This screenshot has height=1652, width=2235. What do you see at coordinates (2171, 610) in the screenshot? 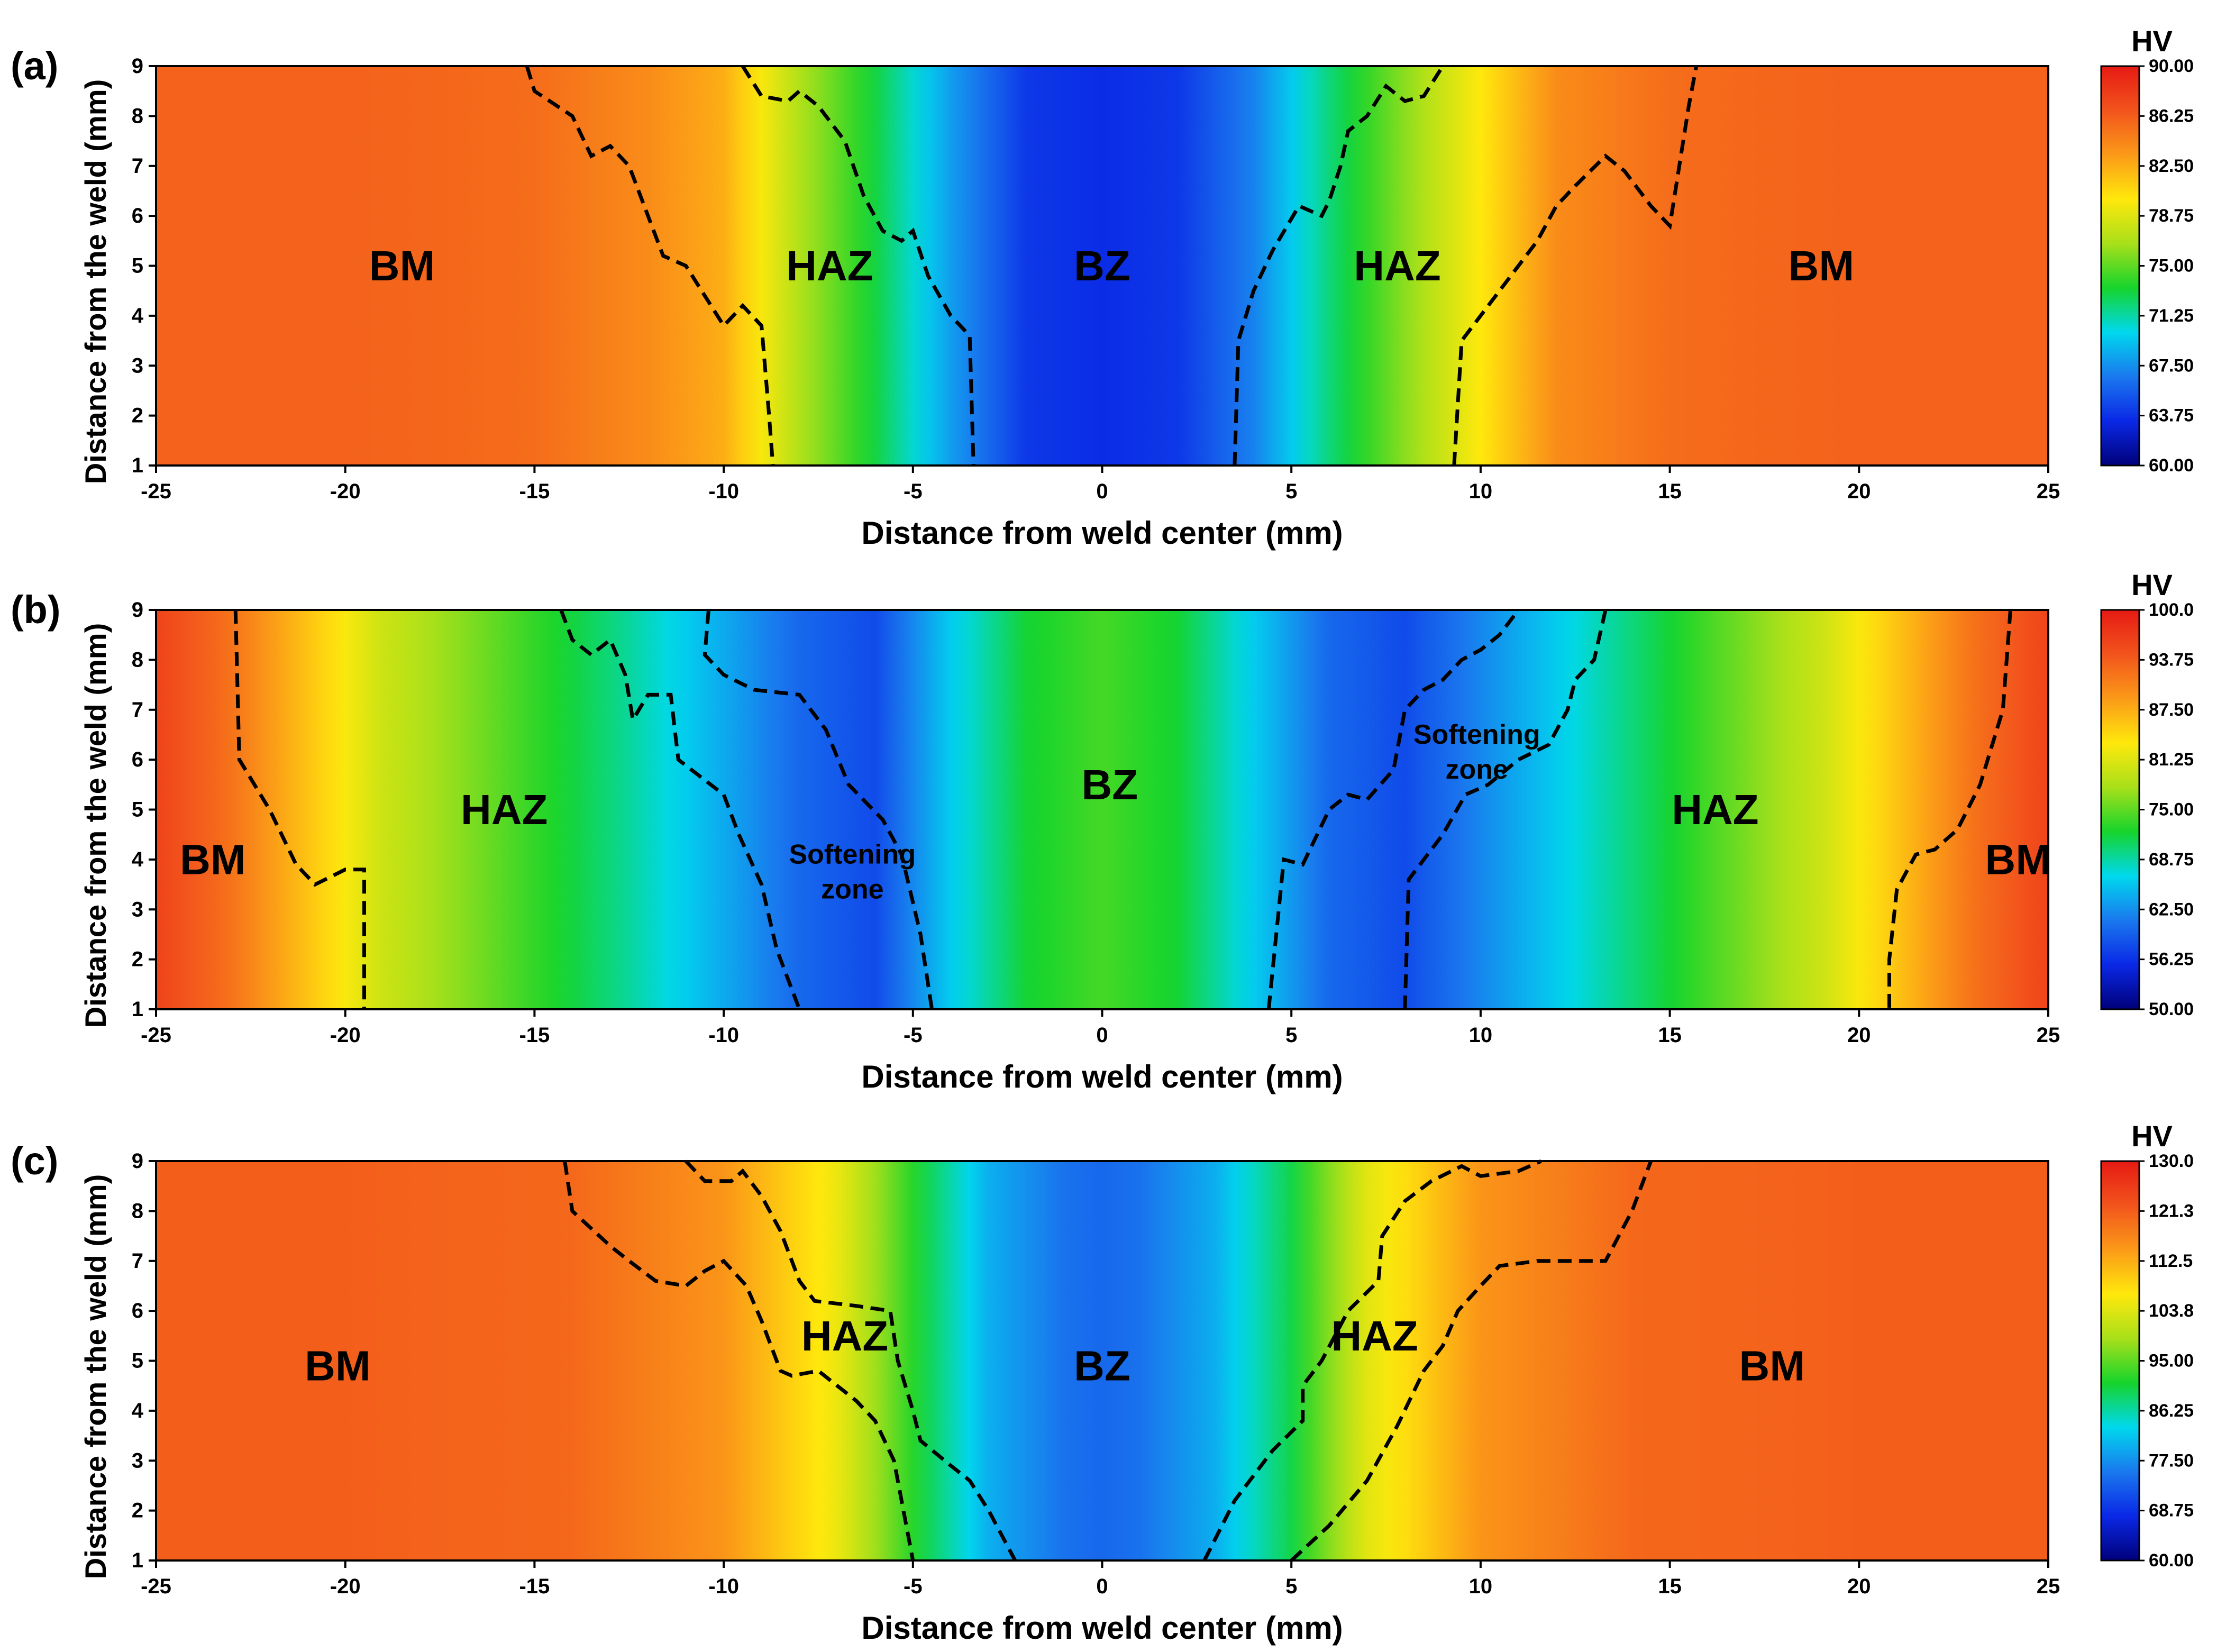
I see `colorbar-tick-label: 100.0` at bounding box center [2171, 610].